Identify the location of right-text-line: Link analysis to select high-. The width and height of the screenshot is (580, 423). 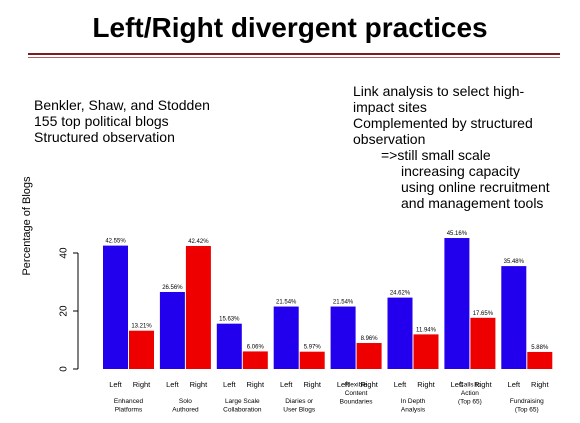
(439, 91).